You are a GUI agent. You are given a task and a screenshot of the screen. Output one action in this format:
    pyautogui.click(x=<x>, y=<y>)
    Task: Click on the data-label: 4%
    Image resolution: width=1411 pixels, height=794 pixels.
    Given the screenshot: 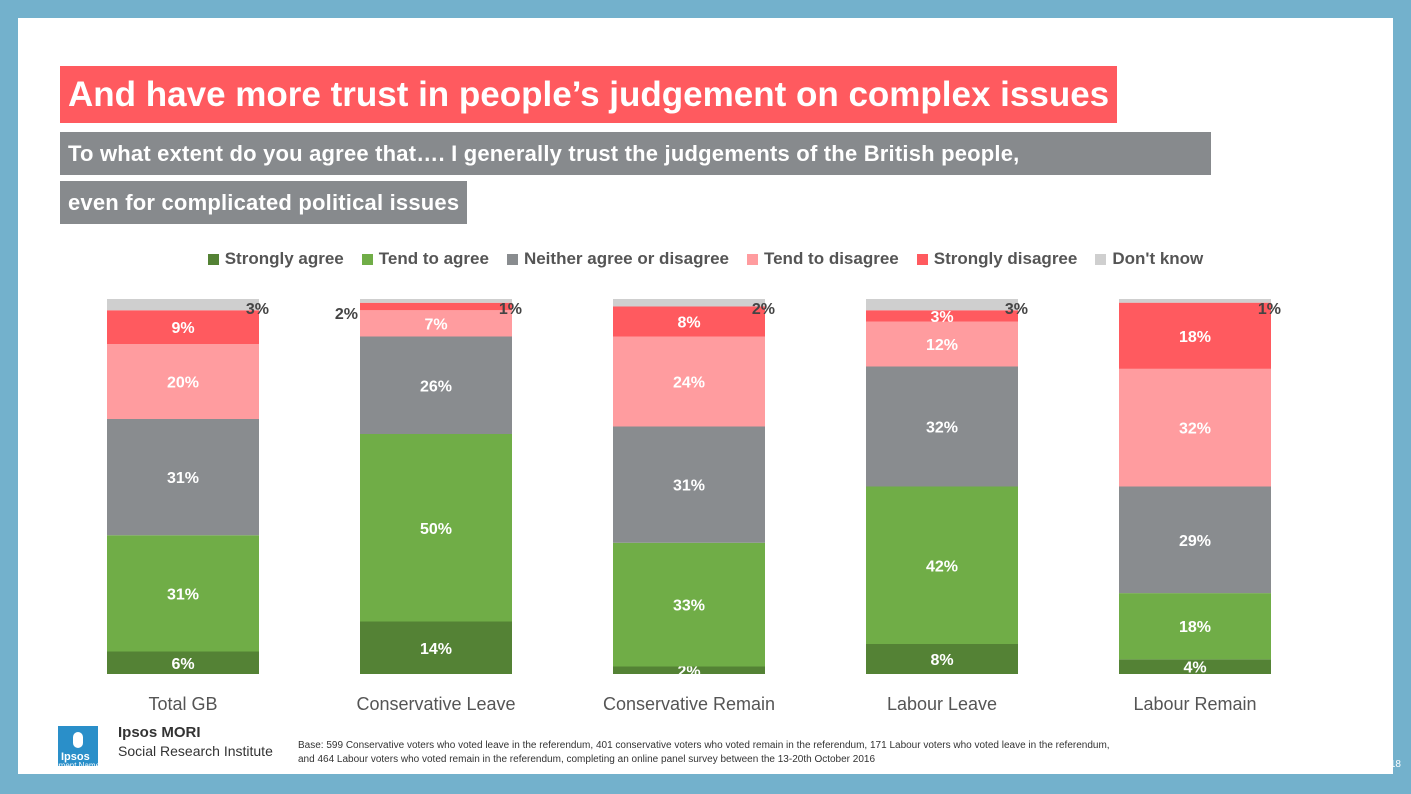 What is the action you would take?
    pyautogui.click(x=1194, y=668)
    